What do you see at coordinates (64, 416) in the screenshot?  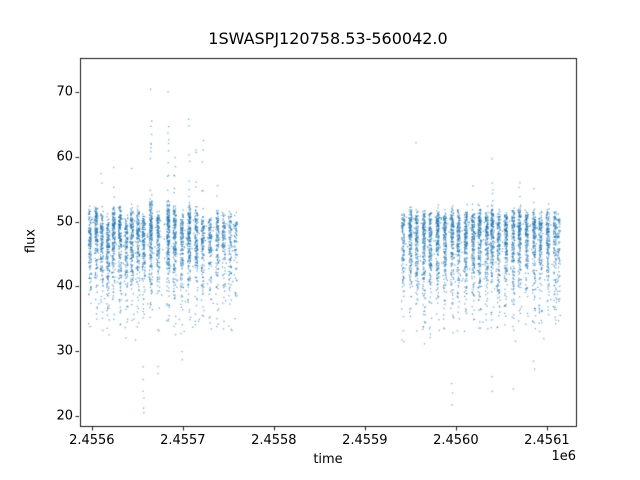 I see `y-tick-label-0: 20` at bounding box center [64, 416].